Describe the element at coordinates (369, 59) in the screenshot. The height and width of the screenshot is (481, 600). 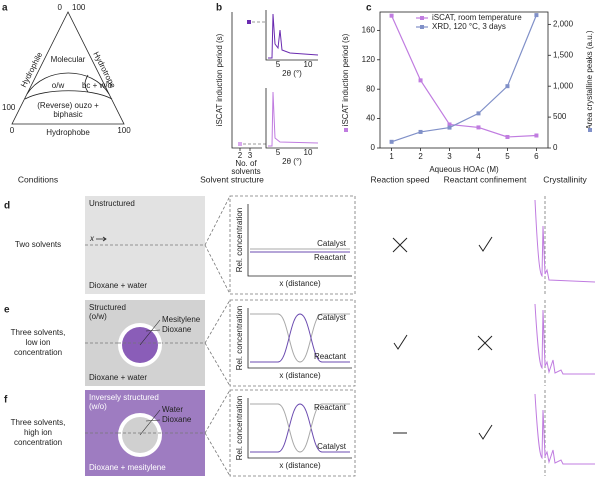
I see `y-tick-label: 120` at that location.